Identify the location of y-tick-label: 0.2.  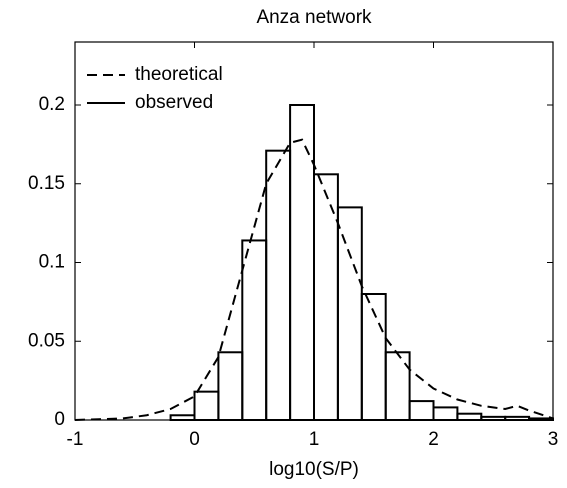
(52, 104).